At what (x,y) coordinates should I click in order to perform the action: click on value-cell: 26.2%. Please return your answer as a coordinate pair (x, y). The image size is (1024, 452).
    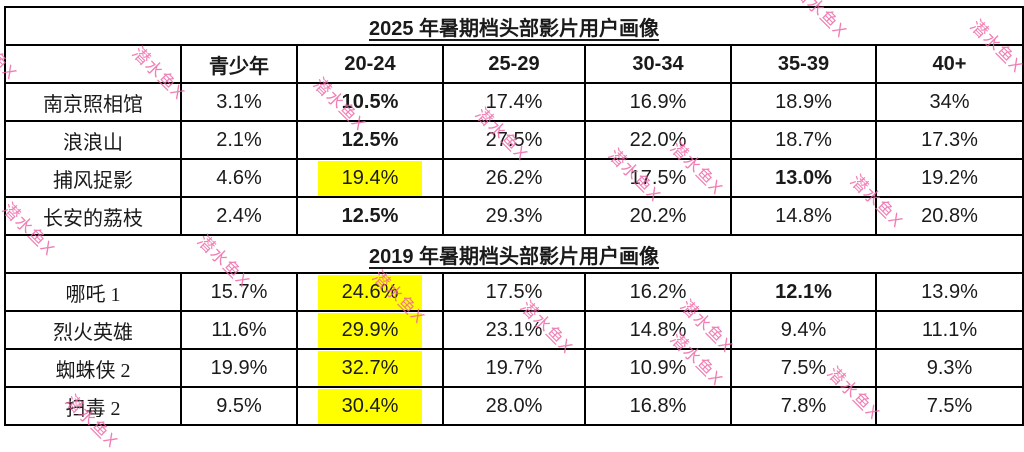
    Looking at the image, I should click on (514, 178).